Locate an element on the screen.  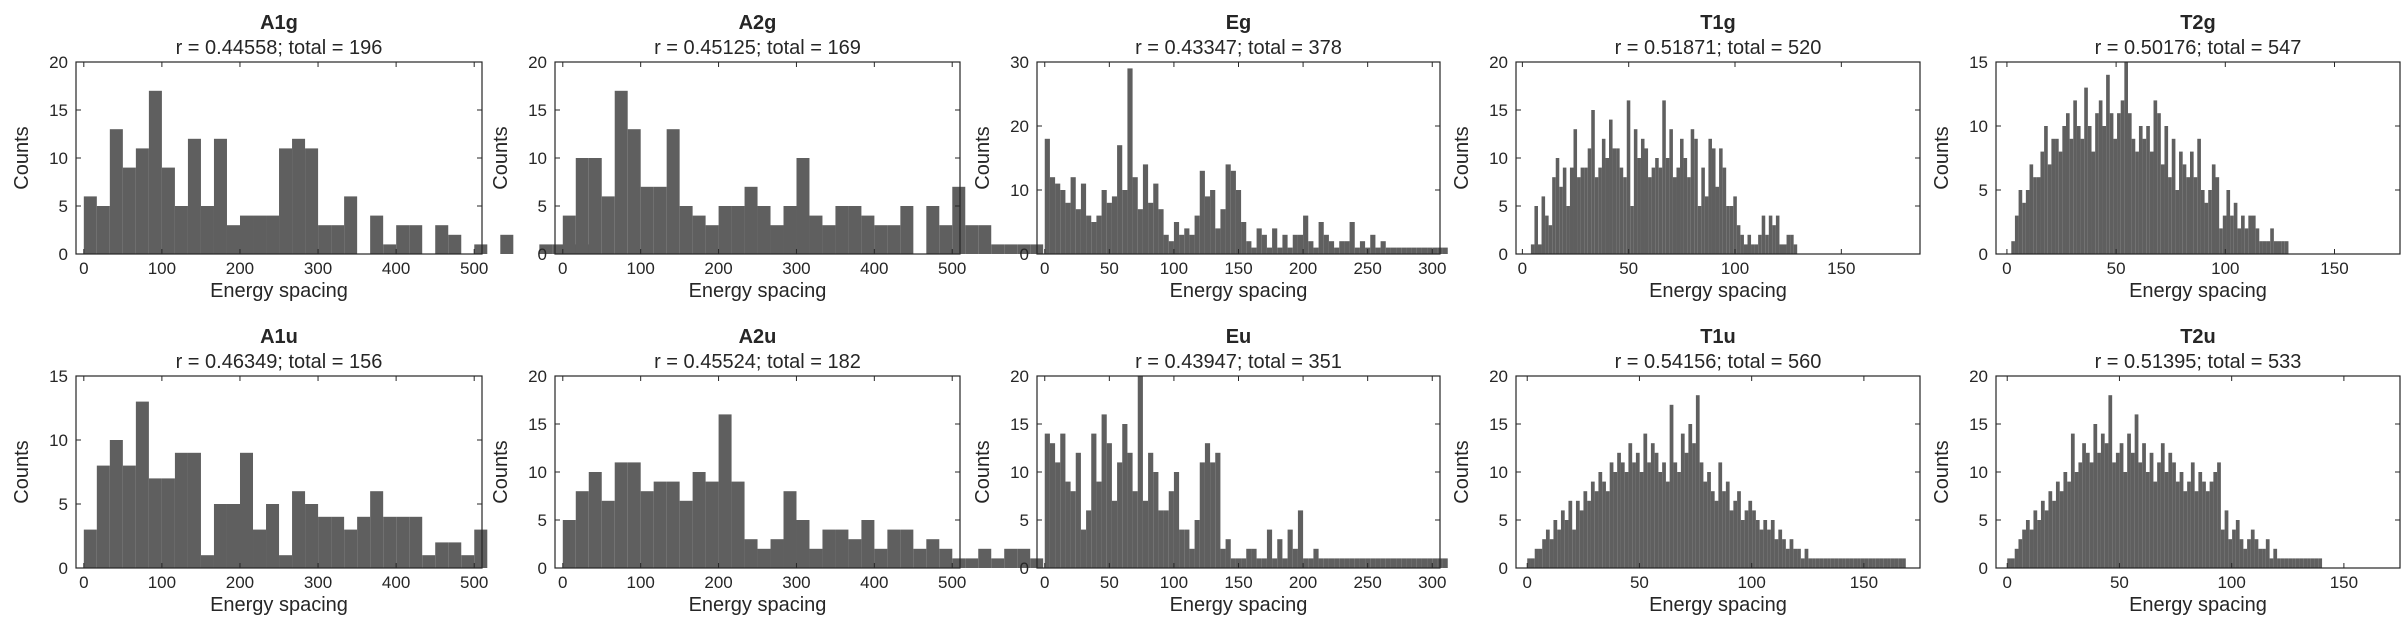
x-tick-label: 100 is located at coordinates (640, 268).